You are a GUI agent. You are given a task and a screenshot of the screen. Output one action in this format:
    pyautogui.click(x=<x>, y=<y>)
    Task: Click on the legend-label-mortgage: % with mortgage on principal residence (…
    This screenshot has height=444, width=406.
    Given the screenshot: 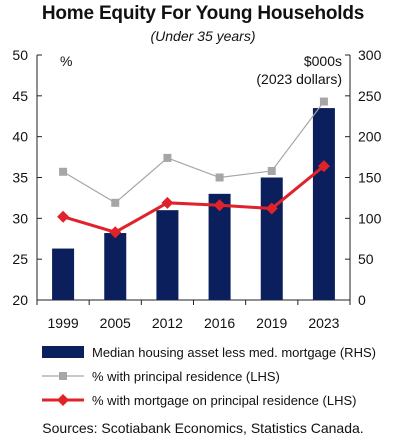 What is the action you would take?
    pyautogui.click(x=224, y=400)
    